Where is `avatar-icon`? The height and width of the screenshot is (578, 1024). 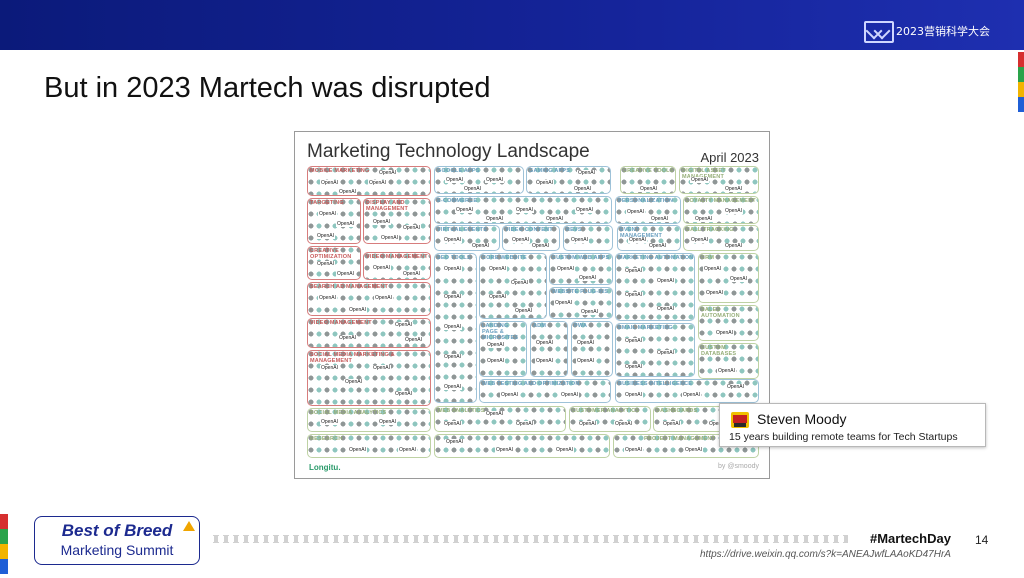
avatar-icon is located at coordinates (740, 420).